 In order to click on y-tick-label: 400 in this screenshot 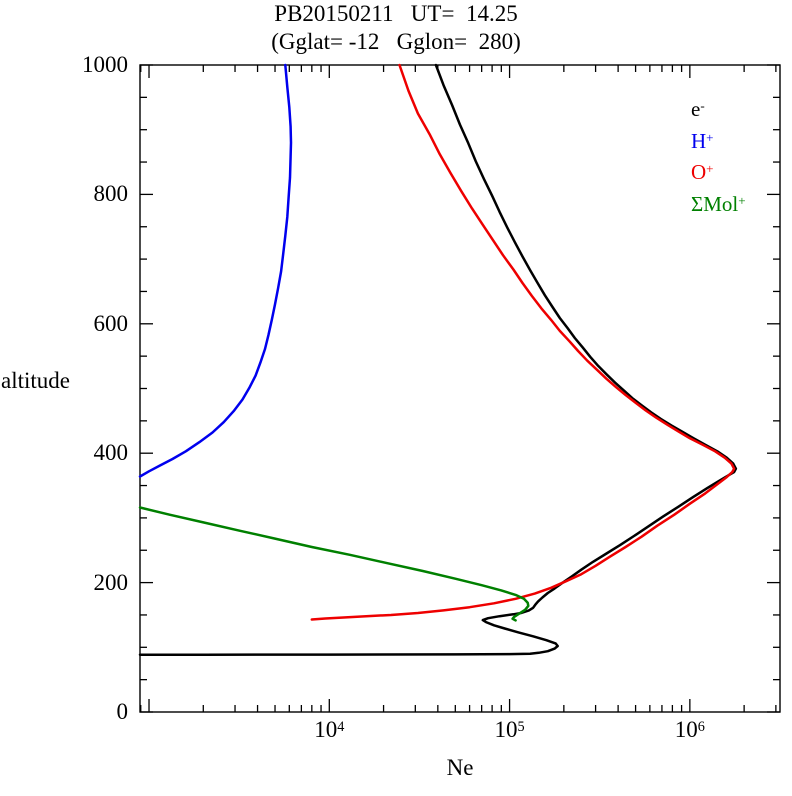, I will do `click(111, 453)`.